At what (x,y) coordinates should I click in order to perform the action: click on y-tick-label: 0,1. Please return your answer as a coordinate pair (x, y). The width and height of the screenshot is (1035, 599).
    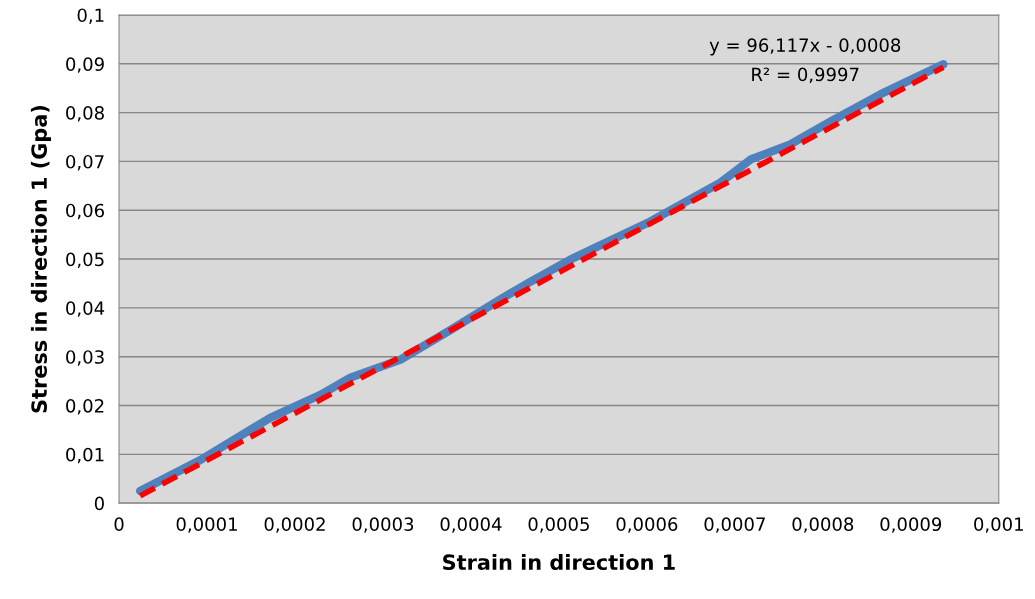
    Looking at the image, I should click on (90, 16).